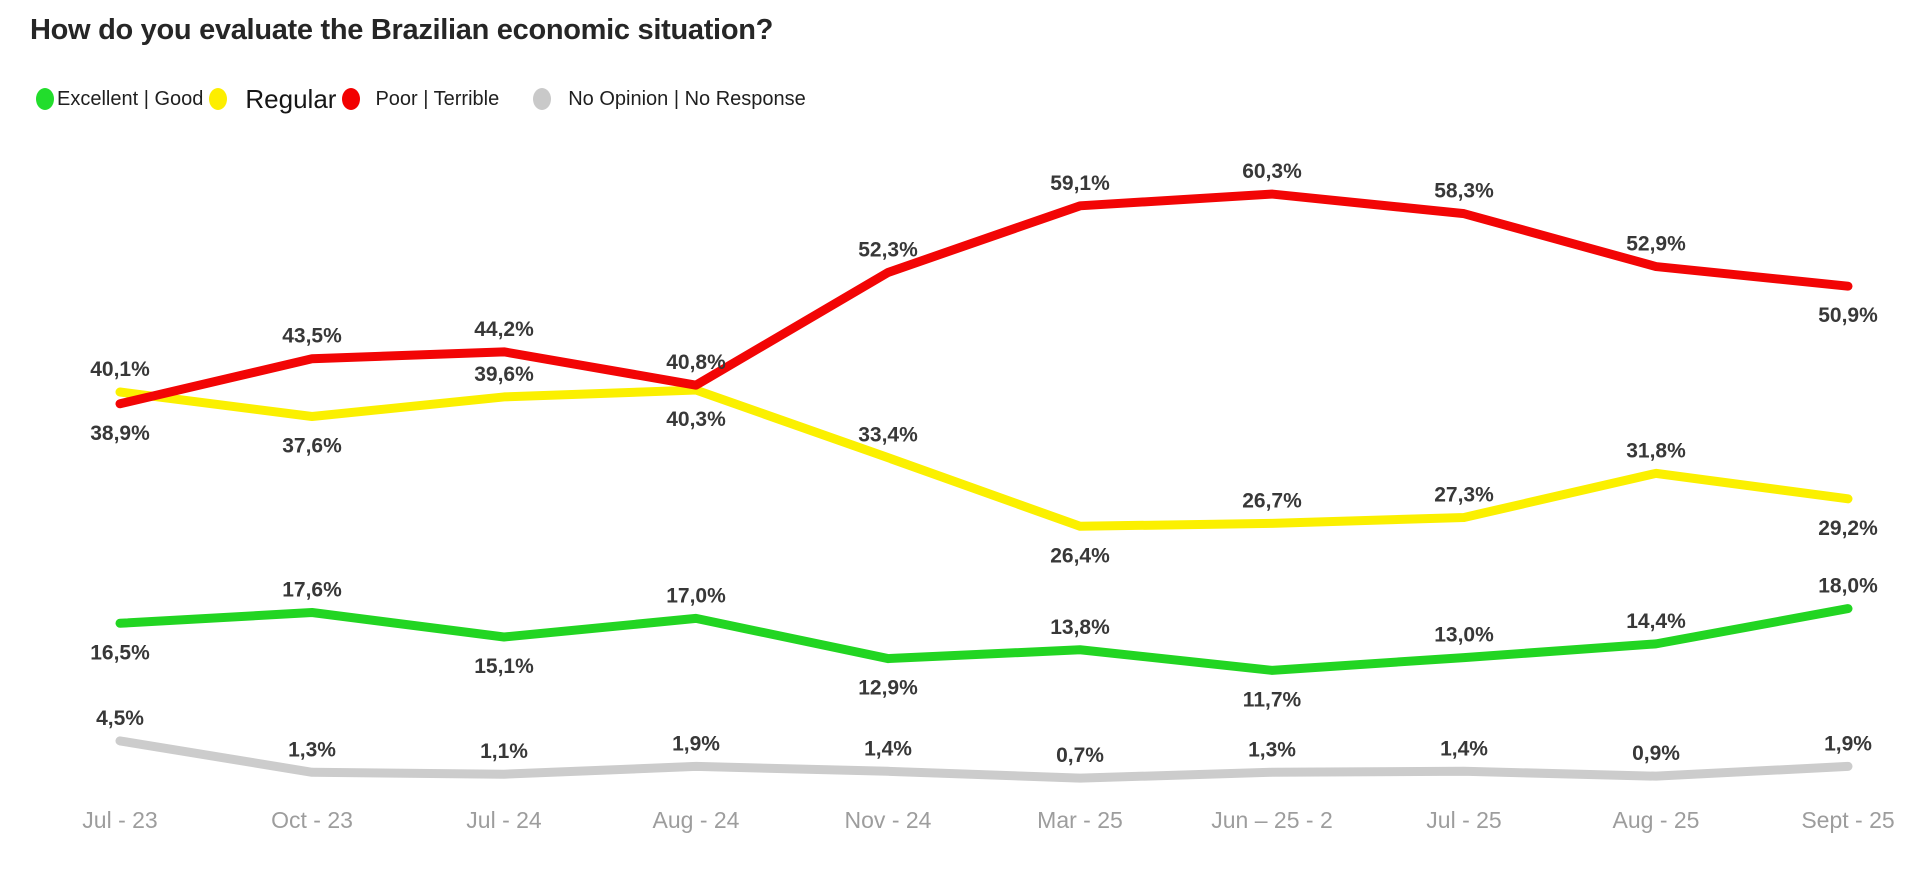  I want to click on data-label-excellent-good-8: 14,4%, so click(1656, 621).